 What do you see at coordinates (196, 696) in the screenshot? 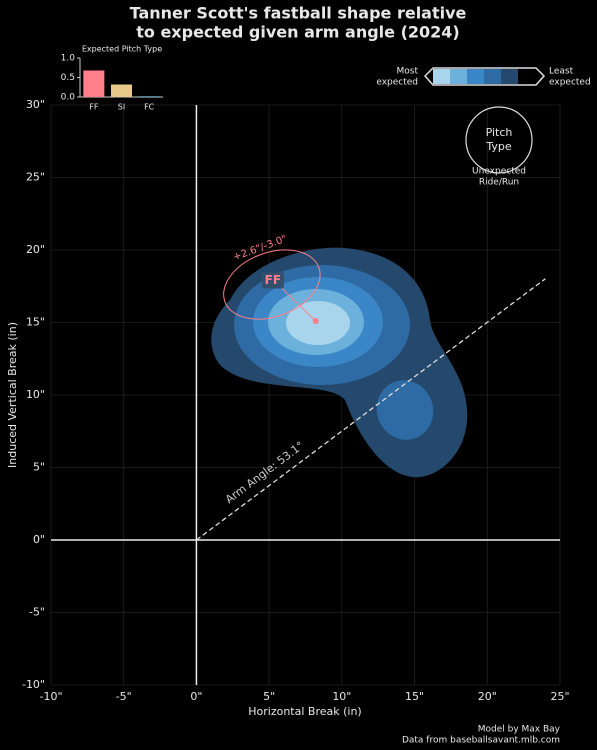
I see `x-tick-label: 0"` at bounding box center [196, 696].